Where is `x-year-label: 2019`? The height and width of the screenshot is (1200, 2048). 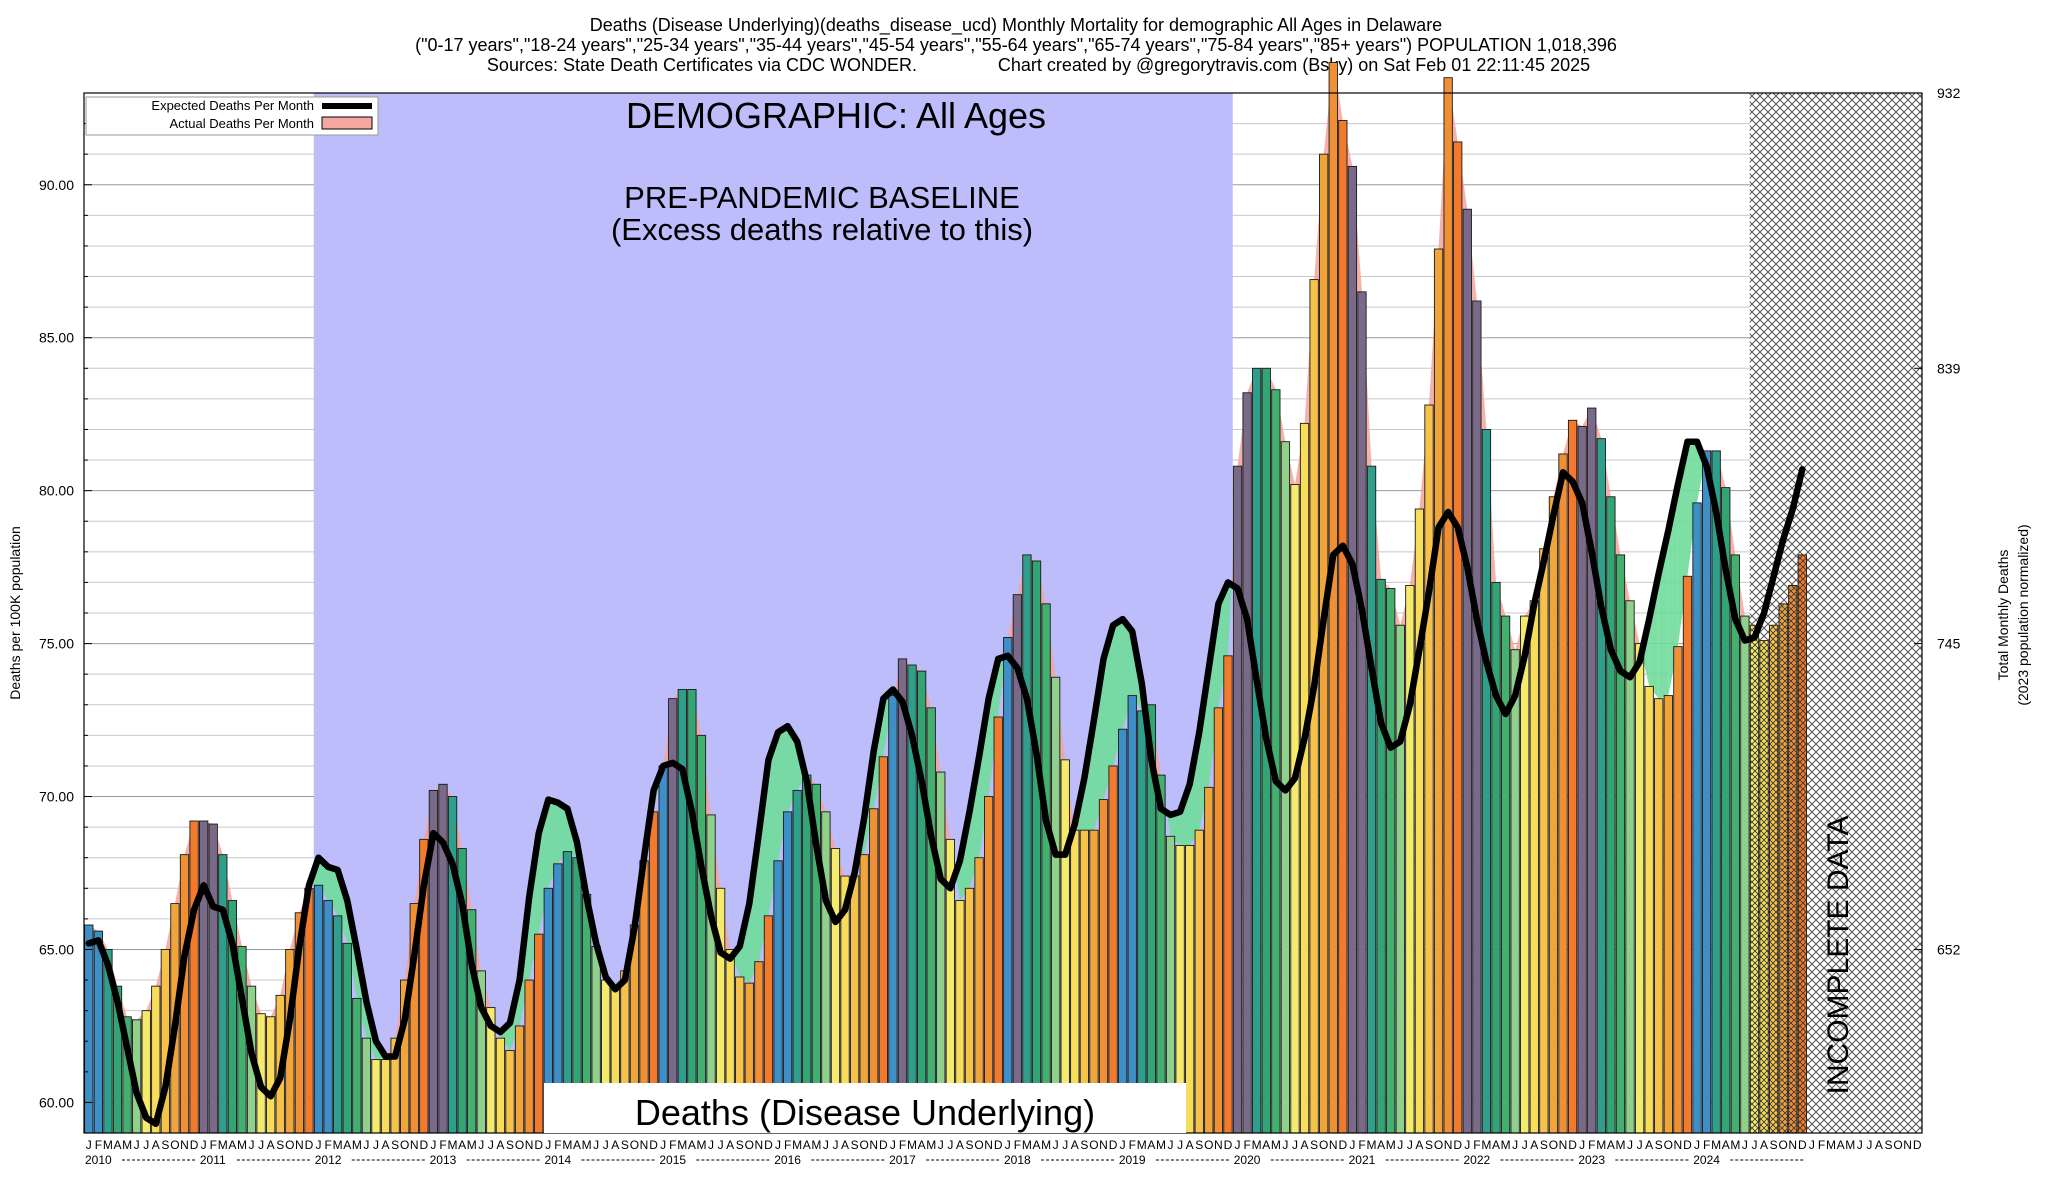 x-year-label: 2019 is located at coordinates (1132, 1160).